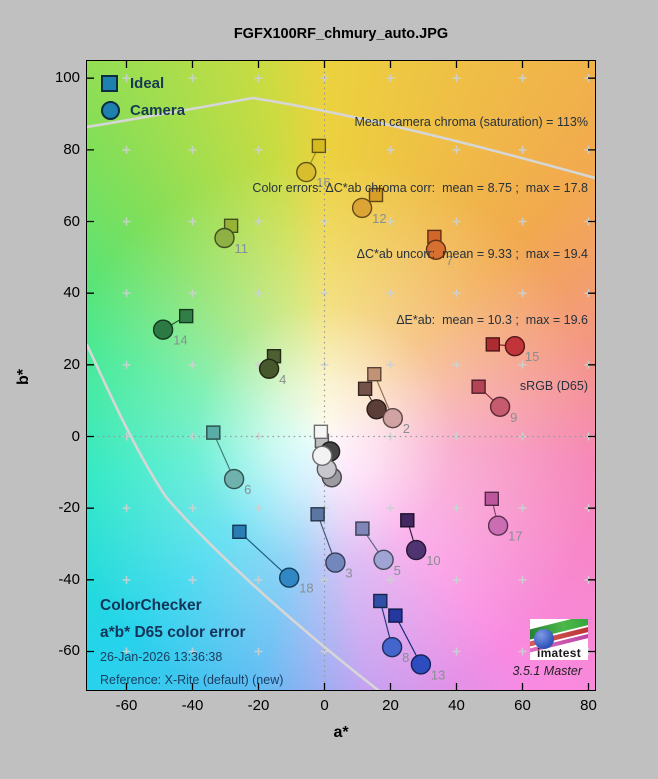  I want to click on patch-label-13: 13, so click(438, 674).